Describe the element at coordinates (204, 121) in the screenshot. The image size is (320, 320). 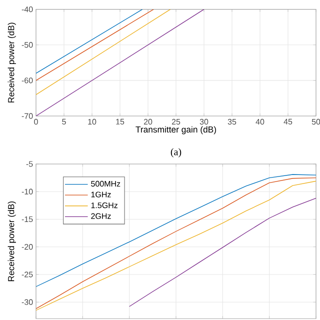
I see `x-tick-label: 30` at that location.